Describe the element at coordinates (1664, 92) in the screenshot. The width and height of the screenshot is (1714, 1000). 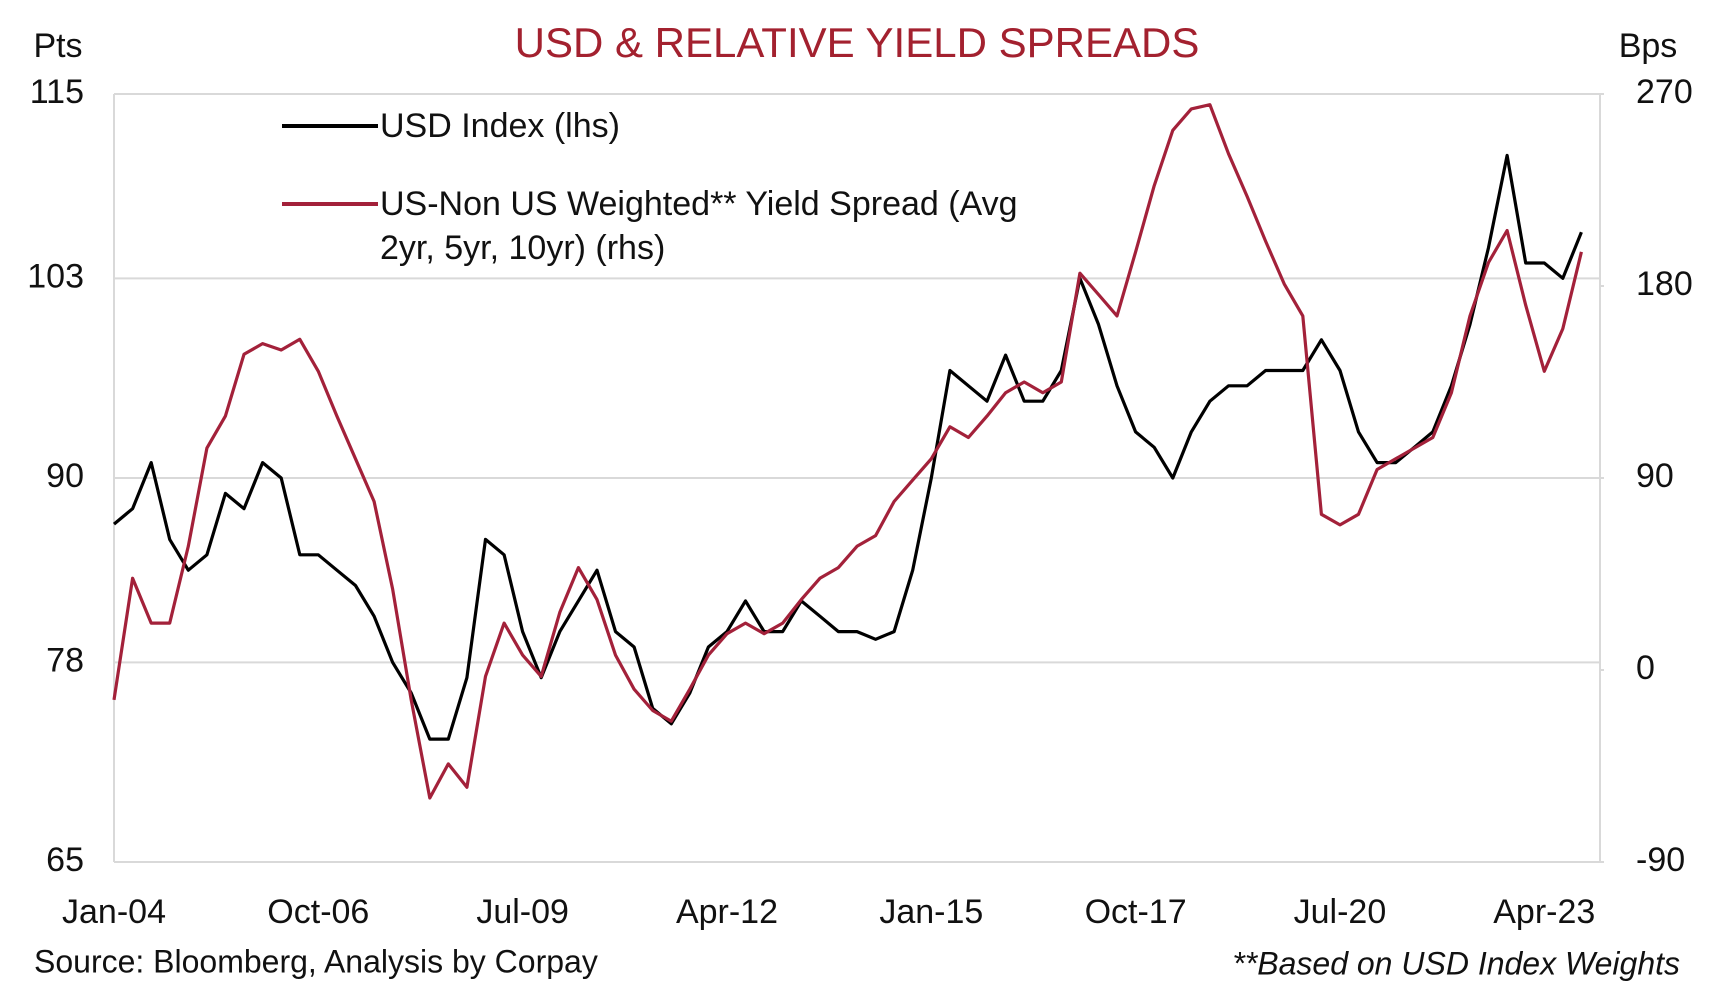
I see `y2-tick-label: 270` at that location.